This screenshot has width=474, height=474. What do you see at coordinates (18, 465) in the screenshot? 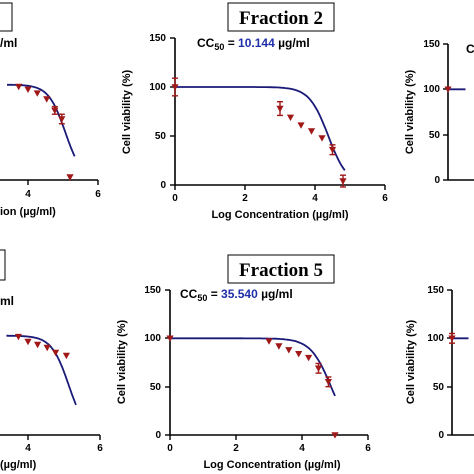
I see `x-axis-label: (µg/ml)` at bounding box center [18, 465].